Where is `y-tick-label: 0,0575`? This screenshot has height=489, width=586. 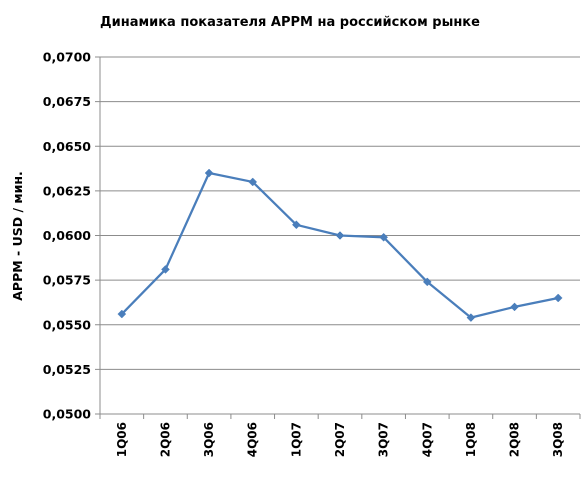 y-tick-label: 0,0575 is located at coordinates (67, 280).